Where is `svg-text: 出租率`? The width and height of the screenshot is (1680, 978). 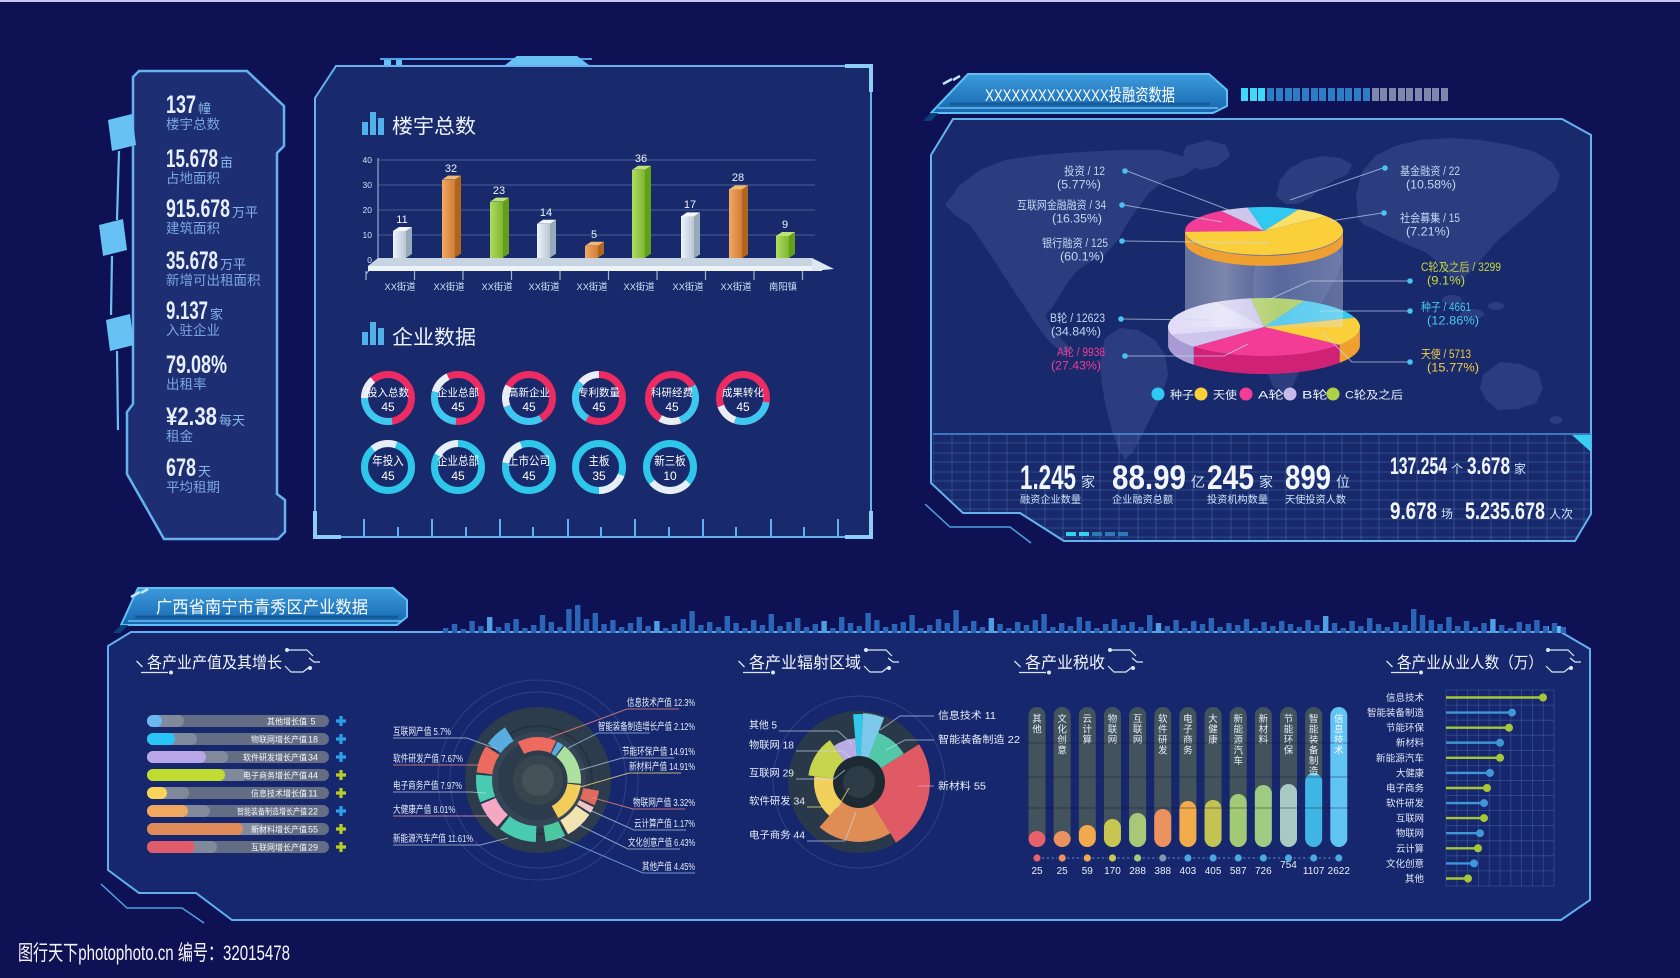
svg-text: 出租率 is located at coordinates (186, 384).